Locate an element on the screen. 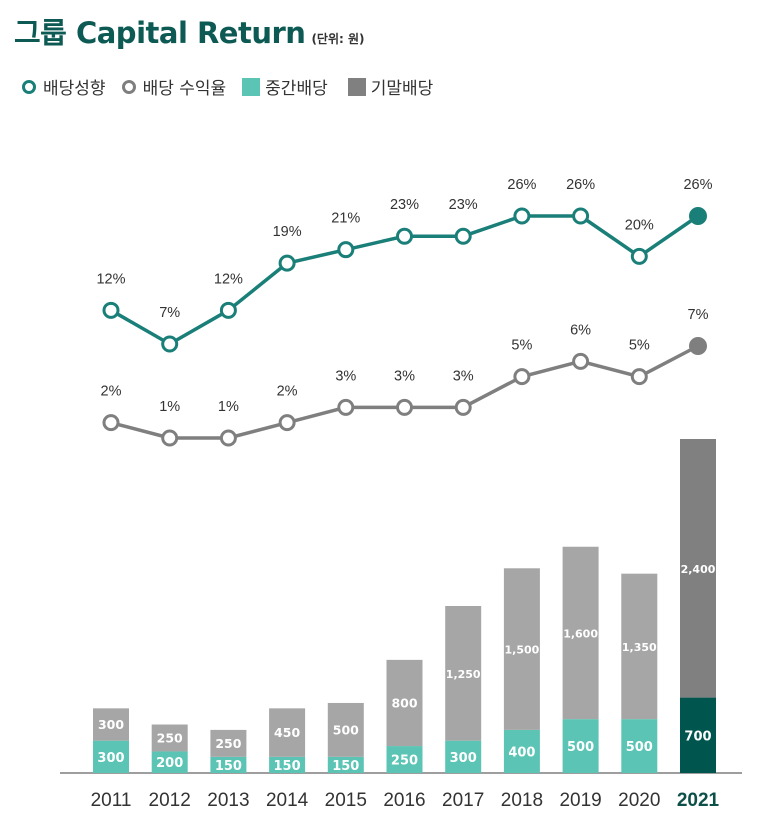 This screenshot has width=783, height=818. bar-label-final: 1,250 is located at coordinates (463, 674).